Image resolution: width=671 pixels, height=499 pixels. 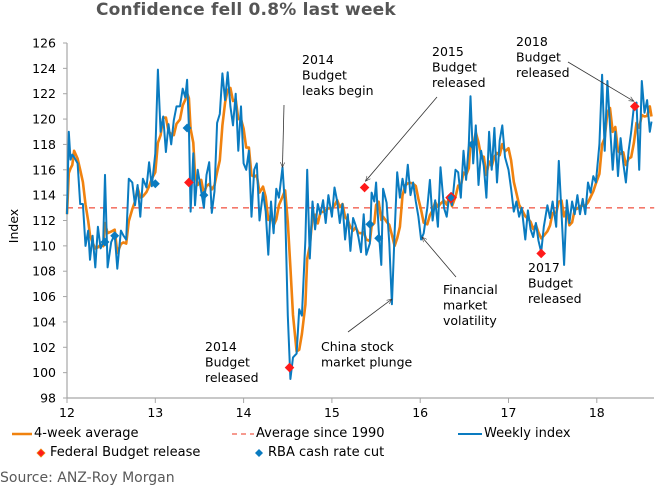 I want to click on x-tick-label: 13, so click(x=155, y=412).